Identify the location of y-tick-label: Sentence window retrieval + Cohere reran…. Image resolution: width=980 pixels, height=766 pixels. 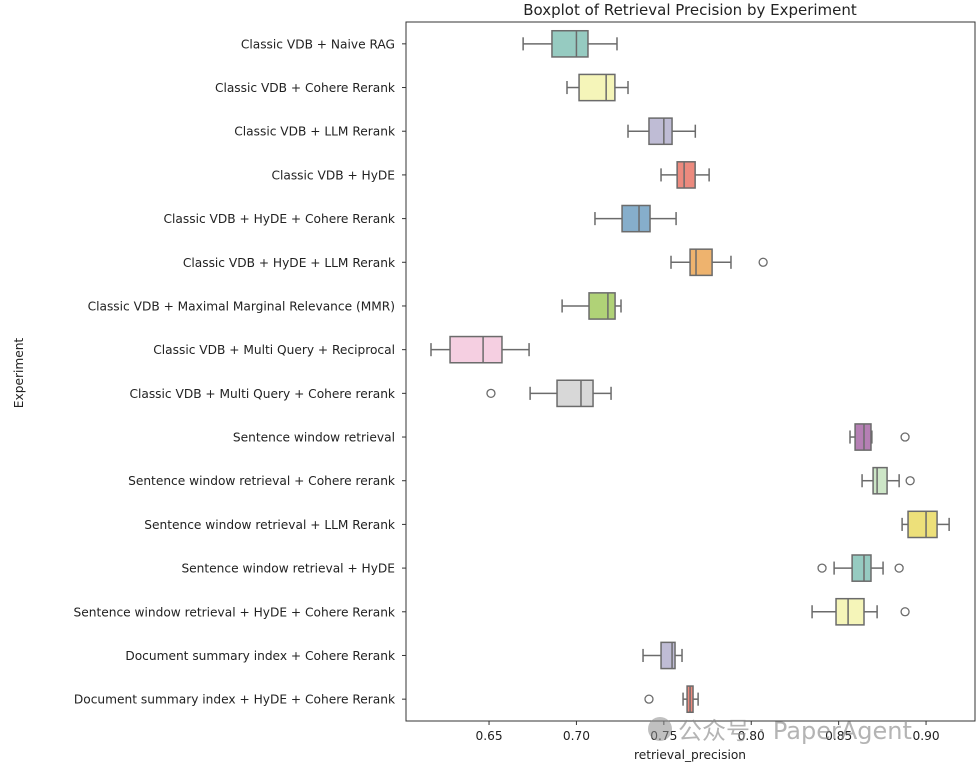
(262, 481).